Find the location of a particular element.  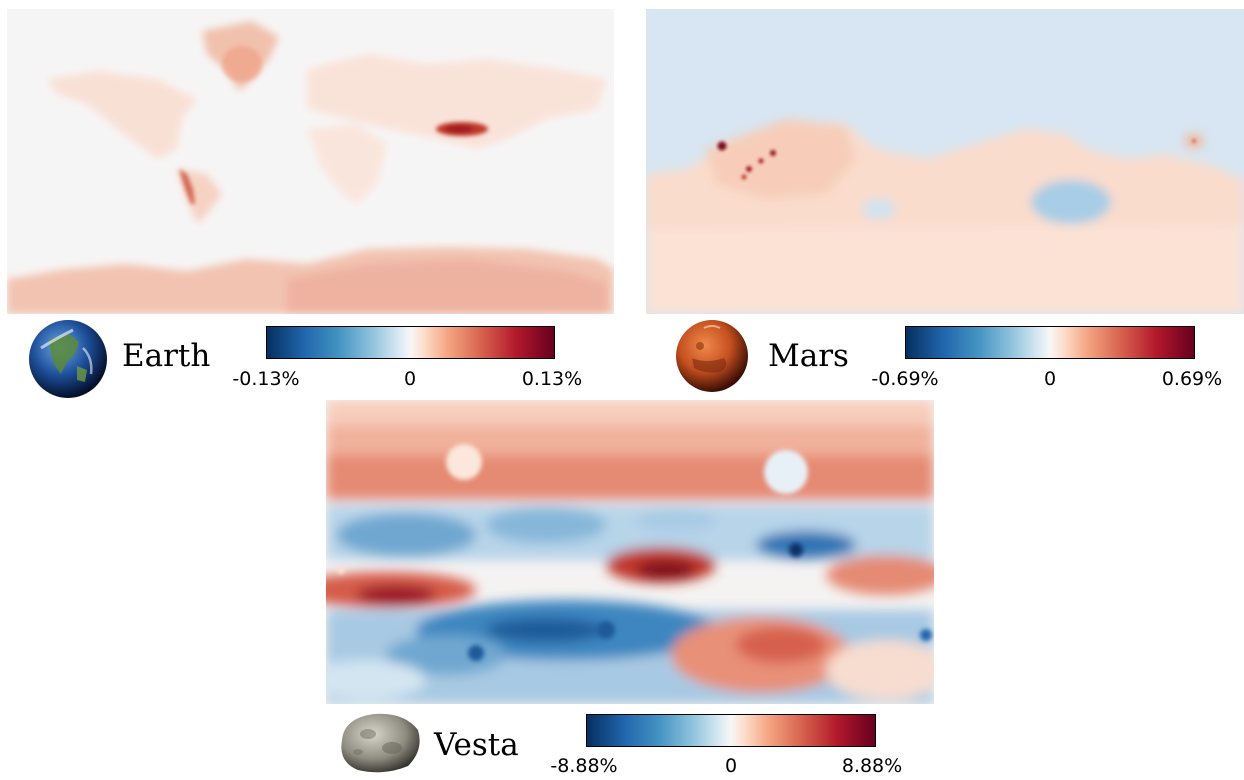

mars-colorbar-mid-label: 0 is located at coordinates (1050, 379).